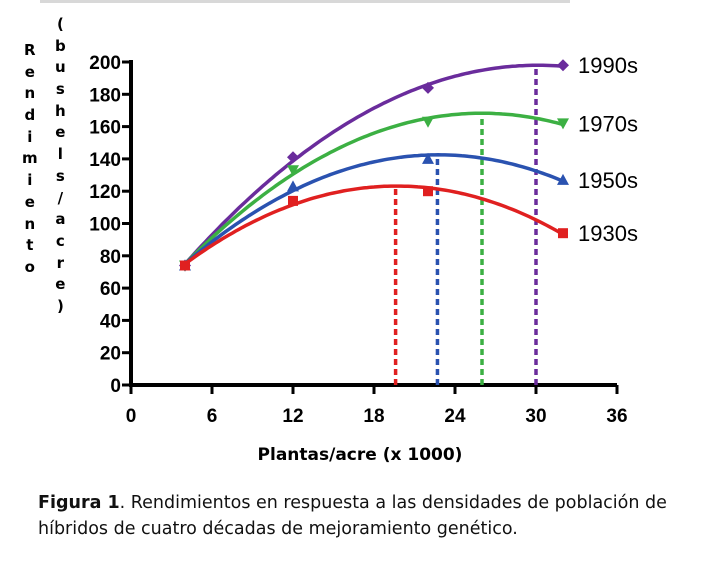  Describe the element at coordinates (30, 158) in the screenshot. I see `y-label-left-letter: m` at that location.